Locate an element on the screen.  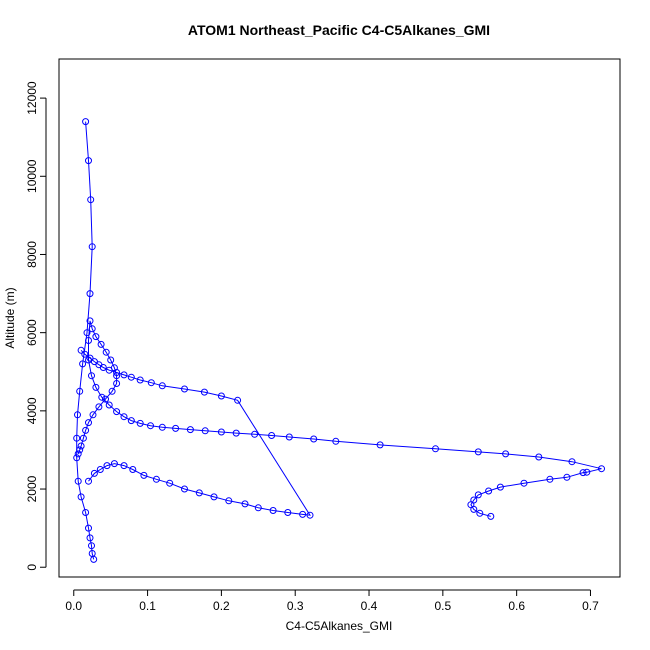
x-tick-label: 0.7 is located at coordinates (590, 606).